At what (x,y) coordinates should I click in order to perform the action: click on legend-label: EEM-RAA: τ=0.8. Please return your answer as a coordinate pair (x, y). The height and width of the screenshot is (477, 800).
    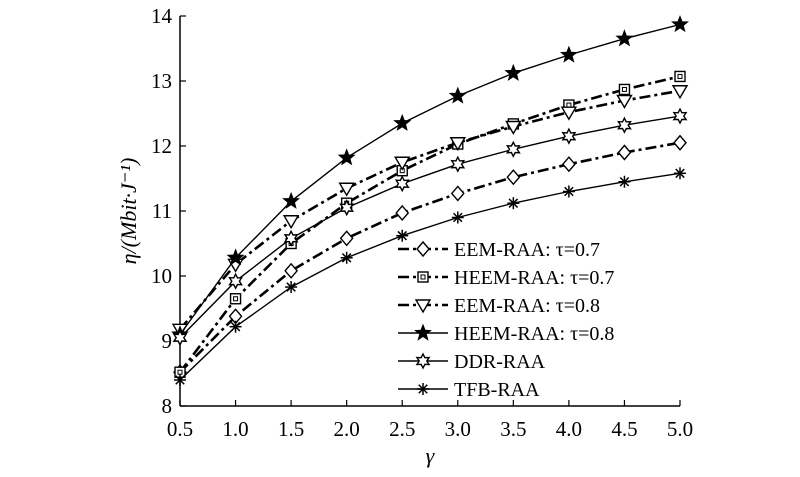
    Looking at the image, I should click on (527, 306).